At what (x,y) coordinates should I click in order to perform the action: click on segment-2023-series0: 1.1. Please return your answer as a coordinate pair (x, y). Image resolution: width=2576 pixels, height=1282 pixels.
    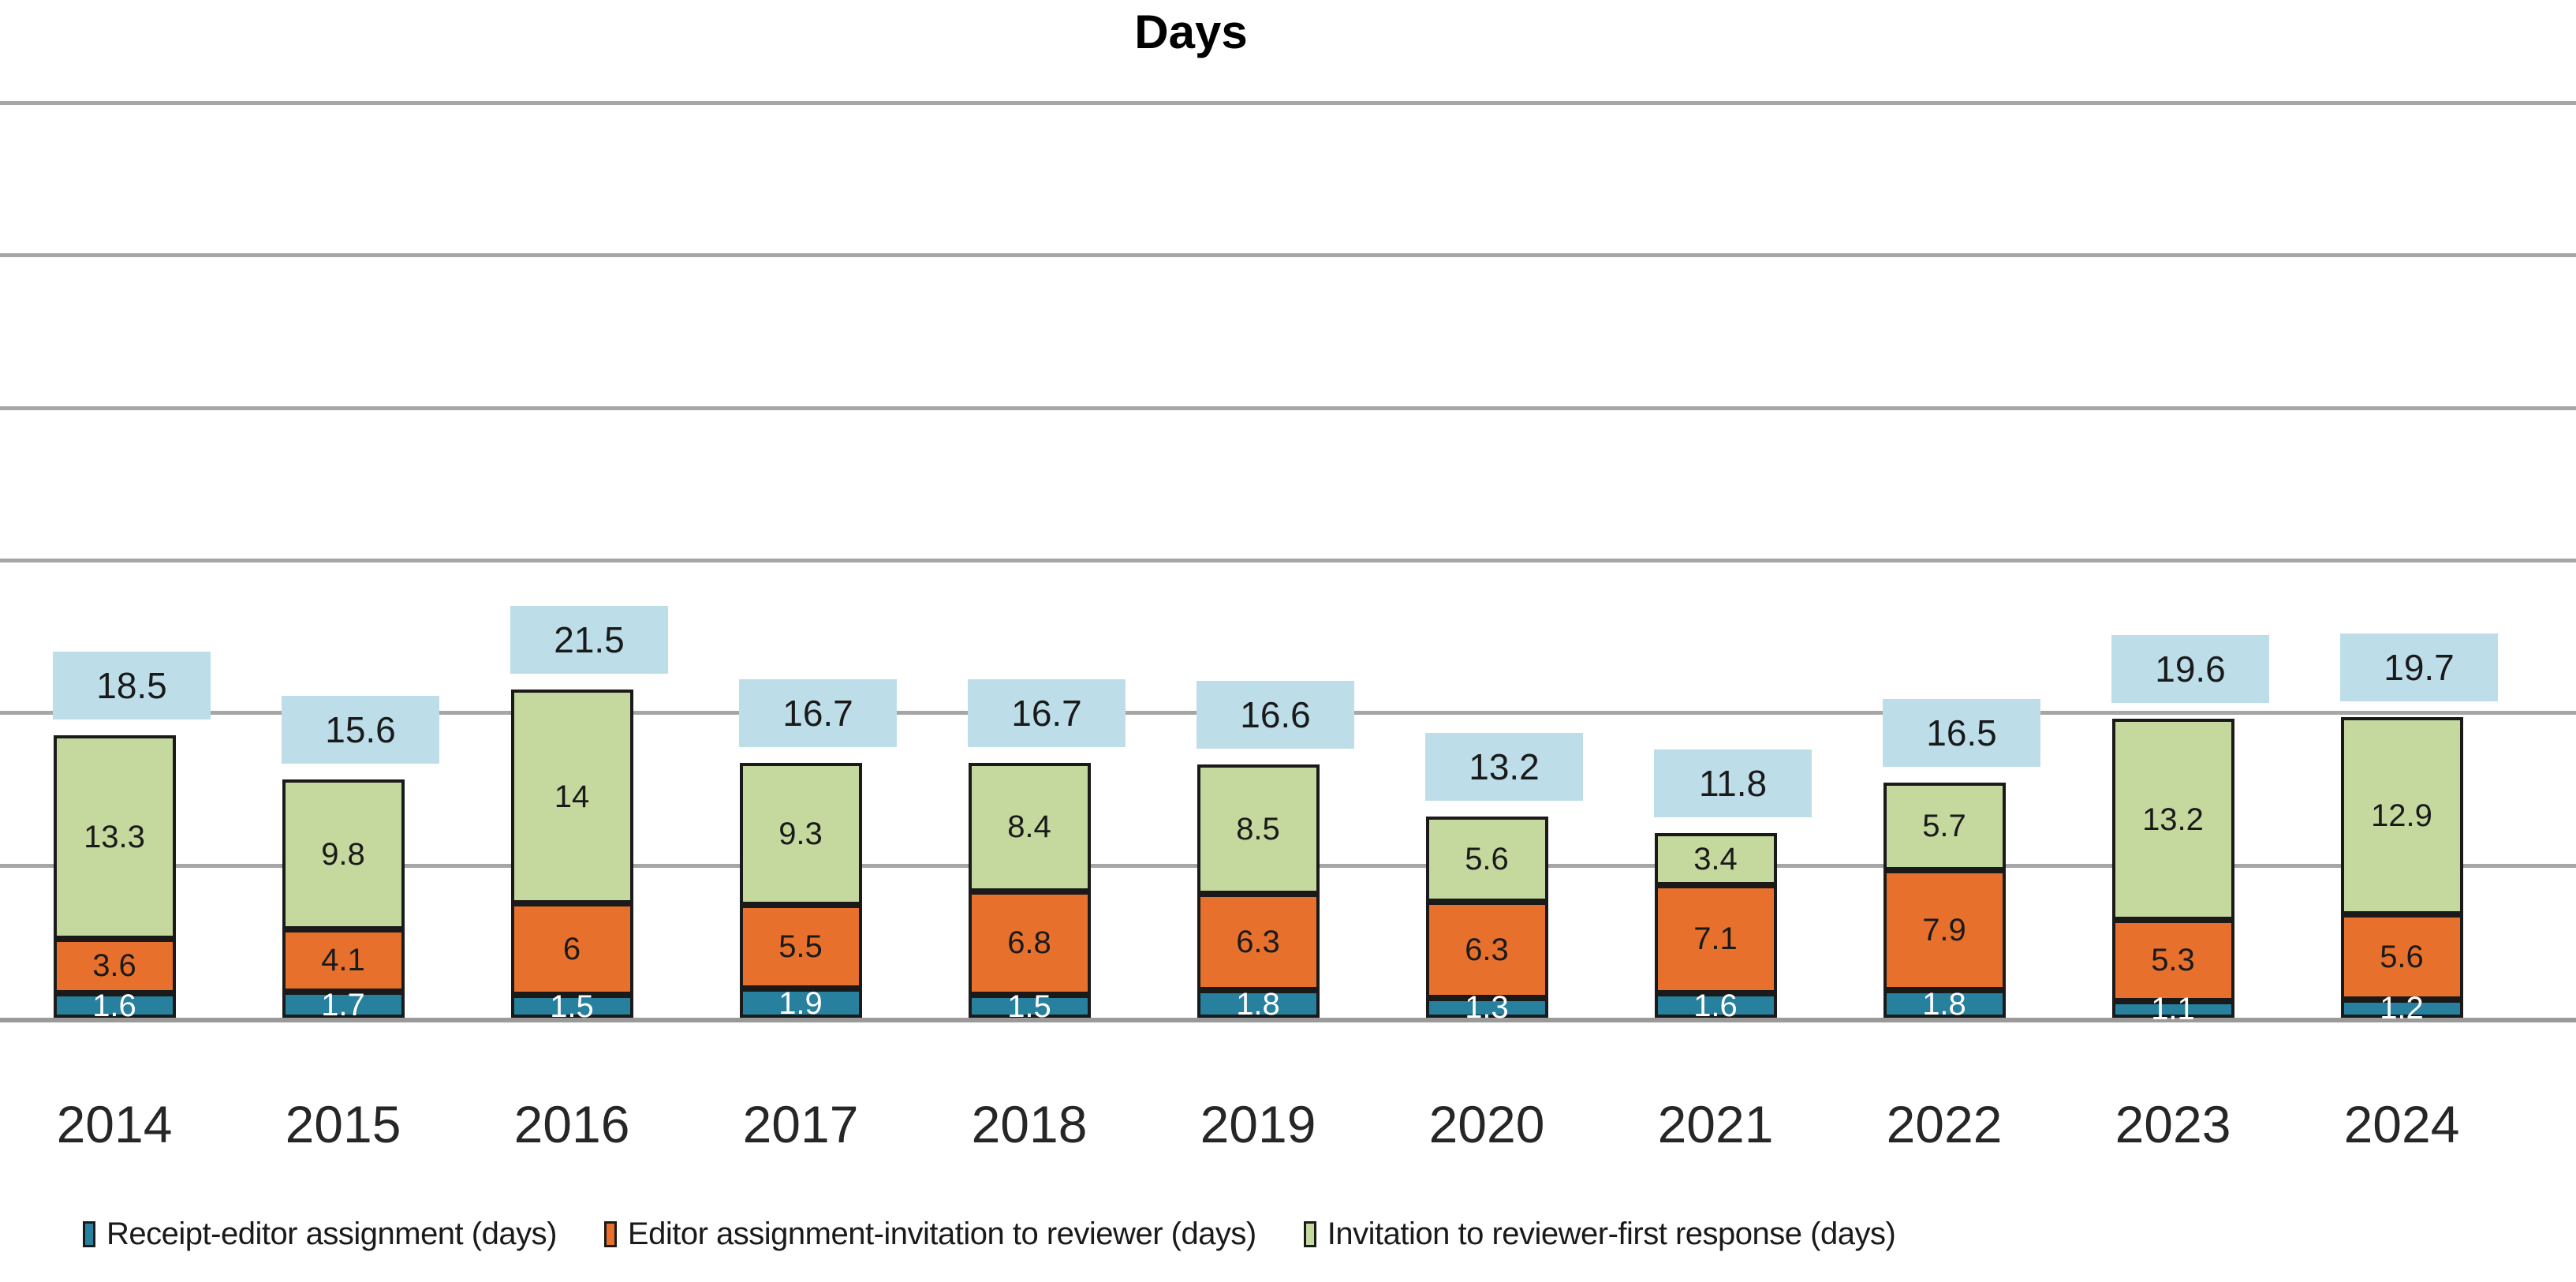
    Looking at the image, I should click on (2172, 1009).